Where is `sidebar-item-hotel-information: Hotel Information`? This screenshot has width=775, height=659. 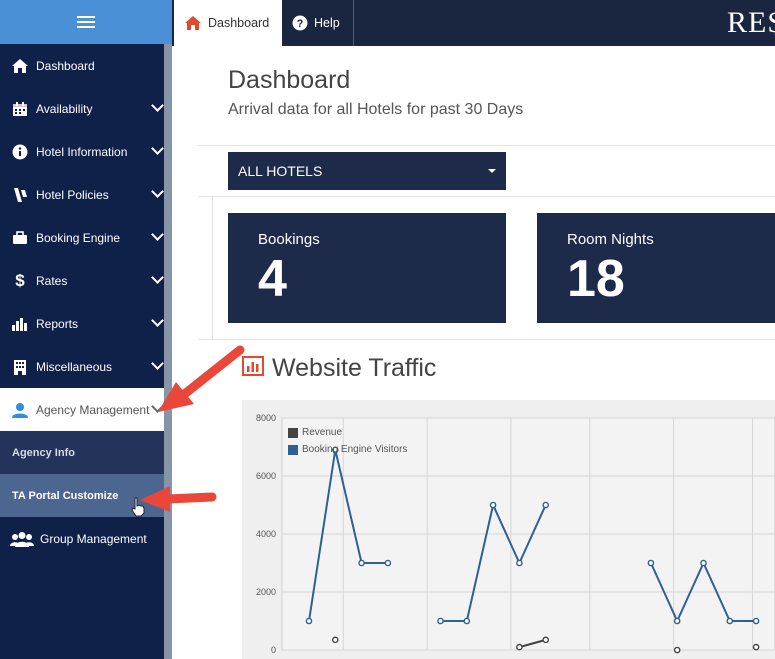 sidebar-item-hotel-information: Hotel Information is located at coordinates (82, 151).